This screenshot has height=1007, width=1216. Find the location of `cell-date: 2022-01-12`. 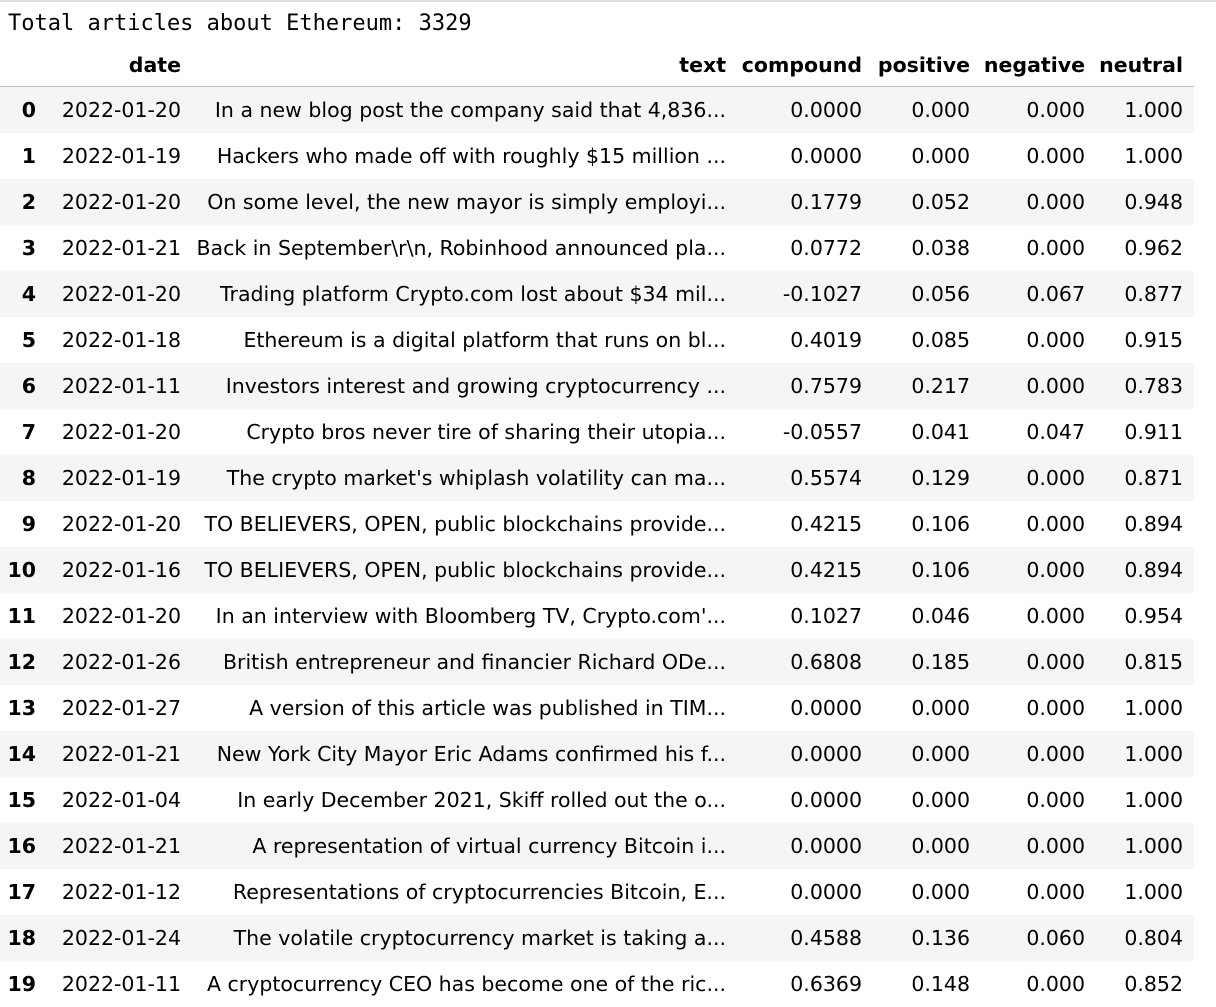

cell-date: 2022-01-12 is located at coordinates (121, 891).